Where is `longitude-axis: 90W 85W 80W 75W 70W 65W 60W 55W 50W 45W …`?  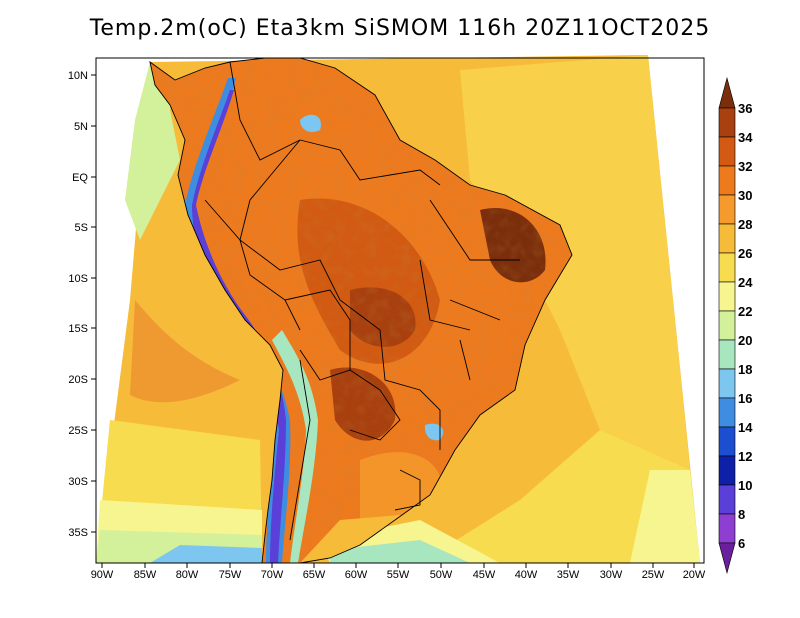
longitude-axis: 90W 85W 80W 75W 70W 65W 60W 55W 50W 45W … is located at coordinates (398, 572).